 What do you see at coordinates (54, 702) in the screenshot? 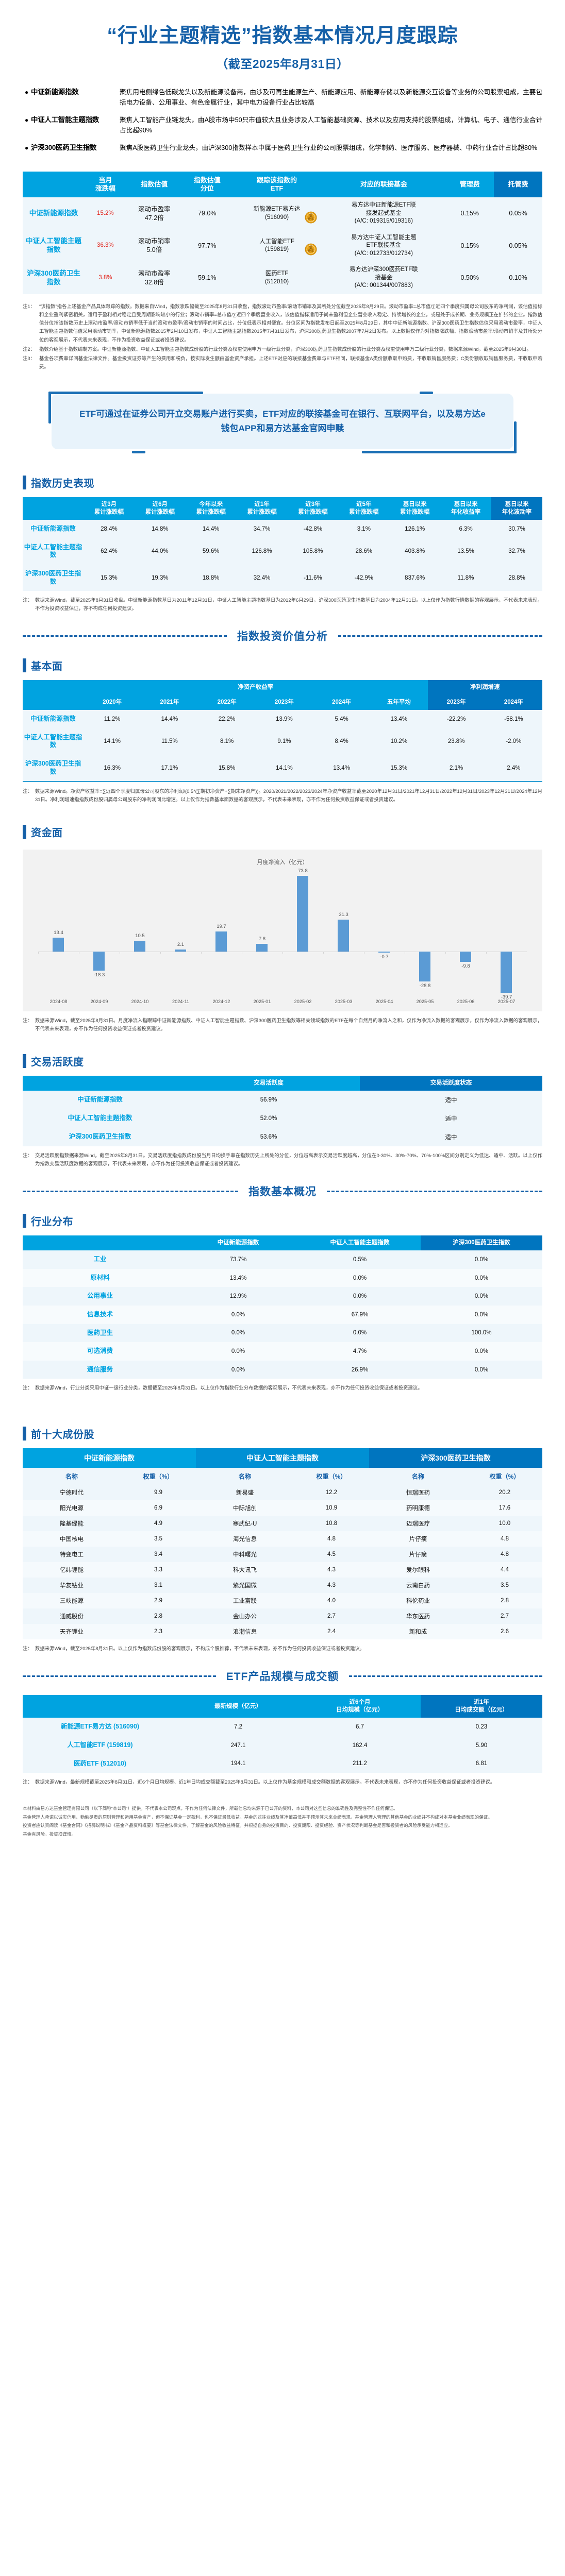
I see `col-index-sub` at bounding box center [54, 702].